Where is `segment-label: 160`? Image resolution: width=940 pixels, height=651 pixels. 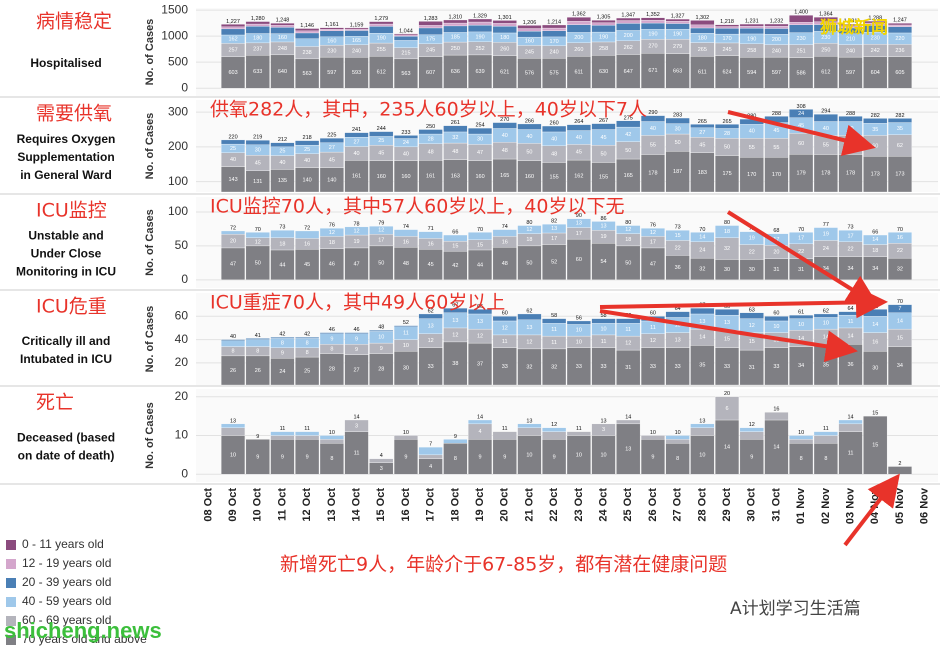
segment-label: 160 is located at coordinates (282, 38).